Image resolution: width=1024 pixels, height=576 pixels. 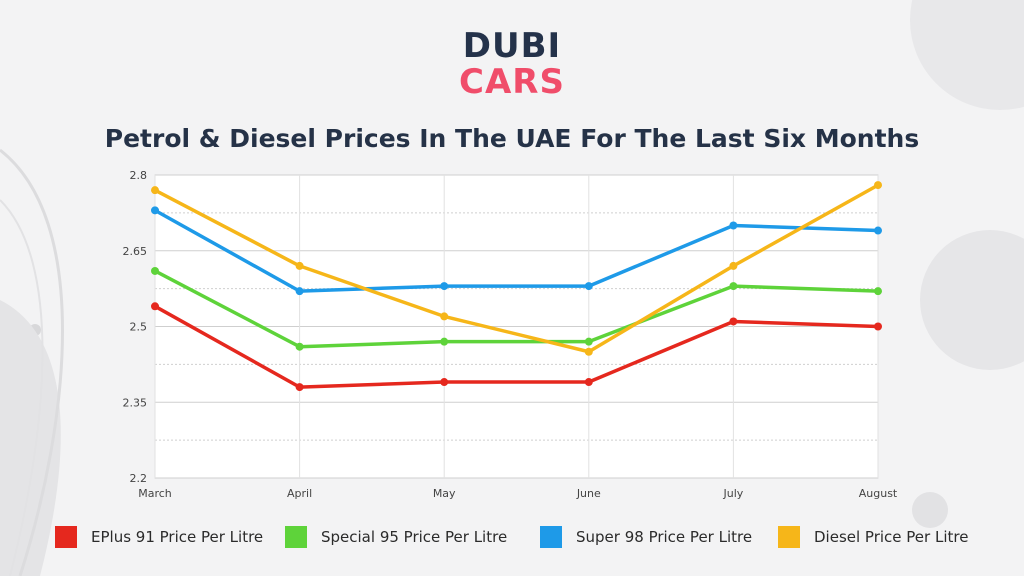 I want to click on legend-item: Diesel Price Per Litre, so click(x=873, y=537).